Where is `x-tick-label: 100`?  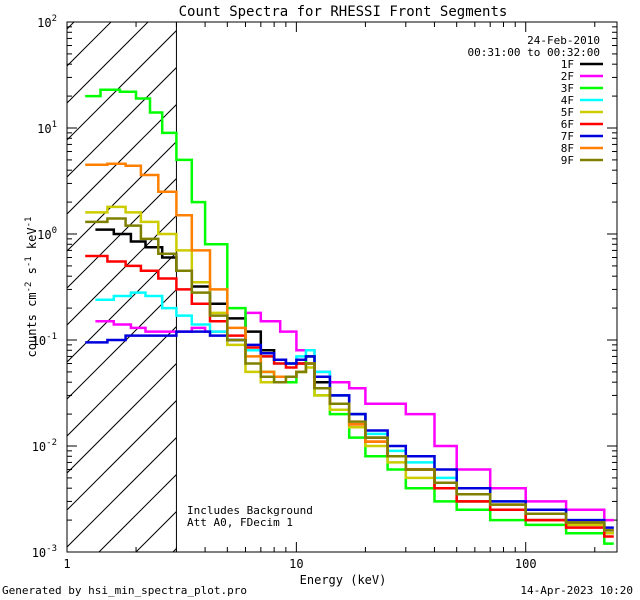 x-tick-label: 100 is located at coordinates (526, 564).